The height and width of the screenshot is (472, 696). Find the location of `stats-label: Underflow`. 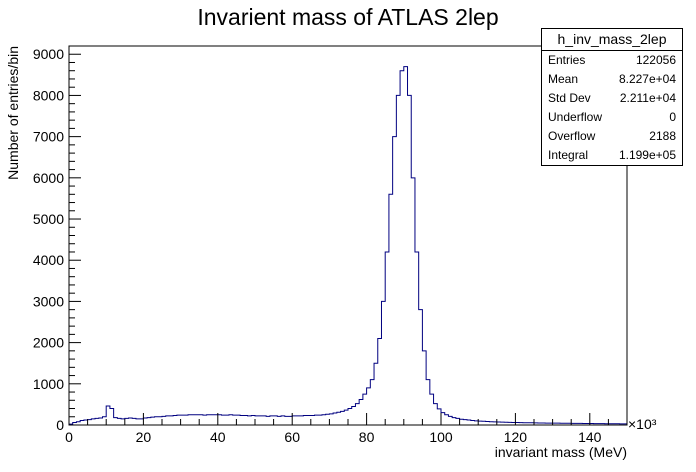

stats-label: Underflow is located at coordinates (575, 117).